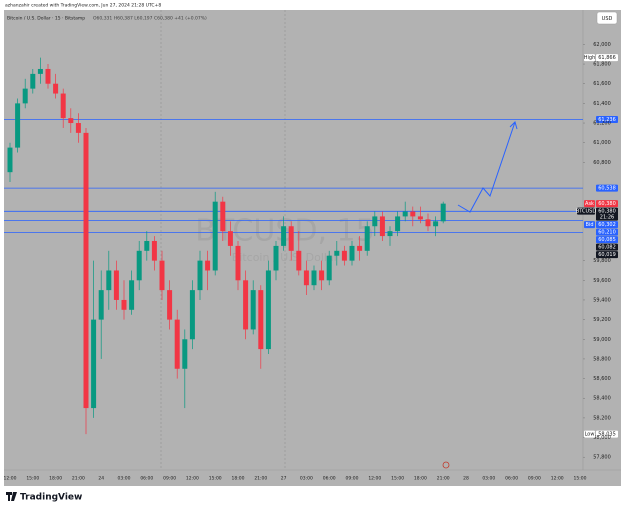  Describe the element at coordinates (602, 84) in the screenshot. I see `y-tick-label: 61,600` at that location.